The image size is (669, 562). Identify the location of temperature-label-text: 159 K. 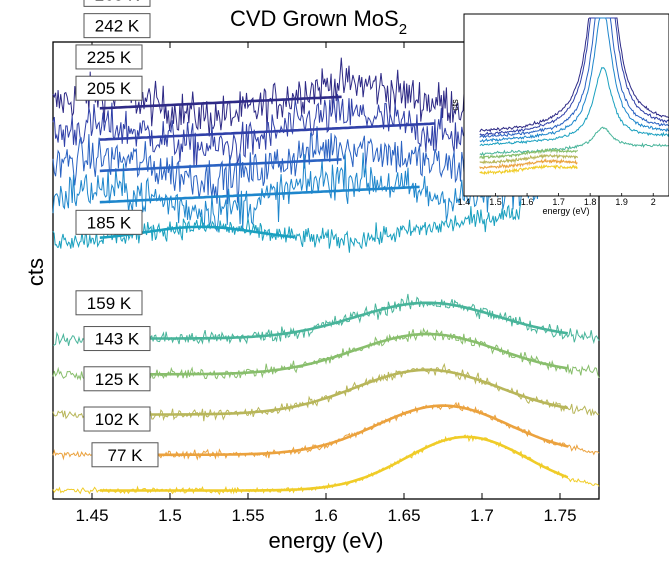
(109, 303).